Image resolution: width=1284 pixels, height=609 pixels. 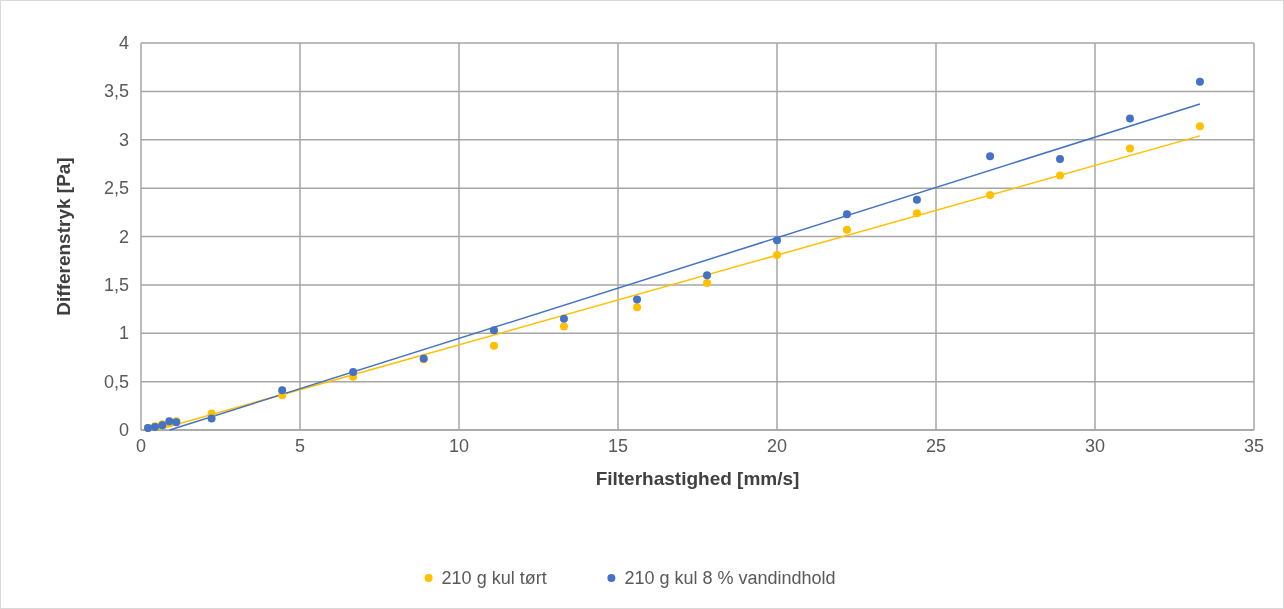 What do you see at coordinates (936, 446) in the screenshot?
I see `x-tick-label: 25` at bounding box center [936, 446].